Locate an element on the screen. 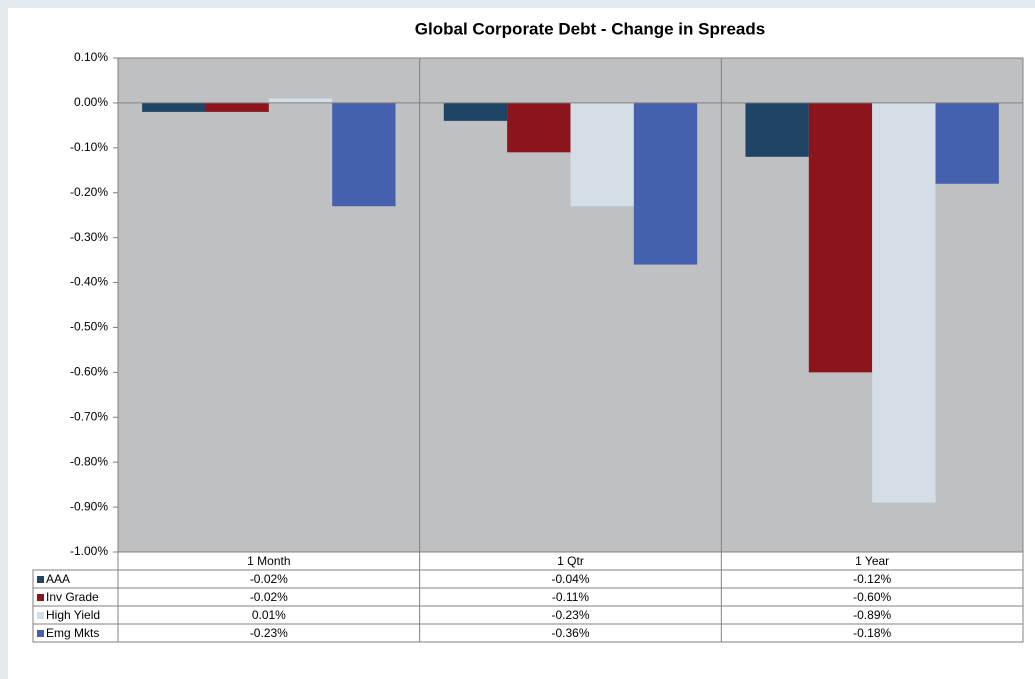 This screenshot has height=679, width=1035. legend-label: AAA is located at coordinates (58, 579).